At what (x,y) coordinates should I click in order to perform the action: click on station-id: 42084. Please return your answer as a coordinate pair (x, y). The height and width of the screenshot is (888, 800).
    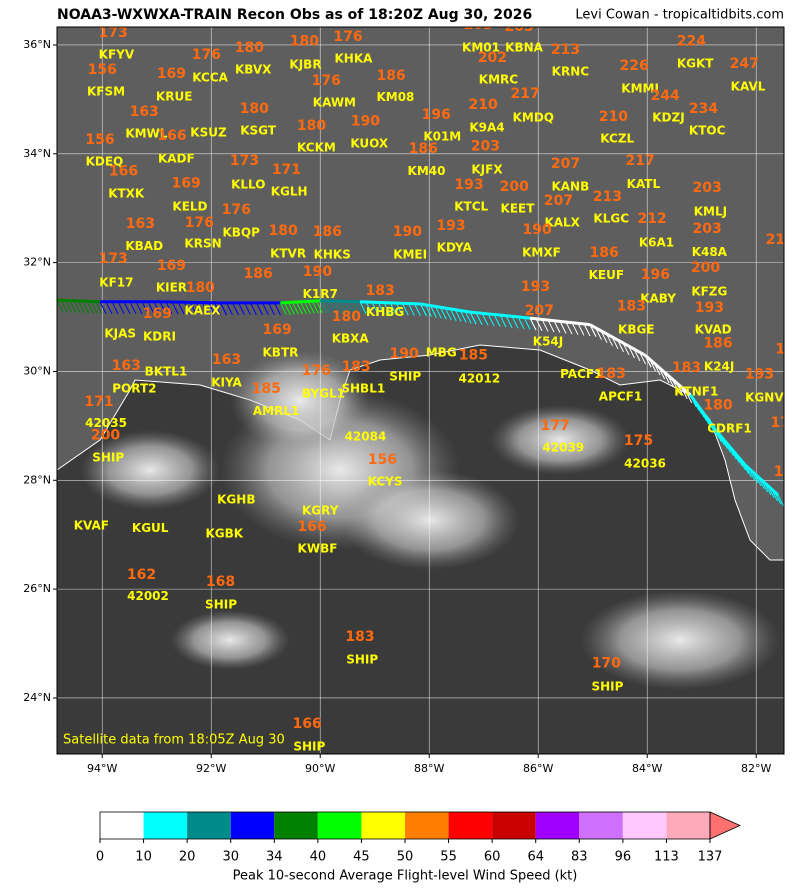
    Looking at the image, I should click on (366, 436).